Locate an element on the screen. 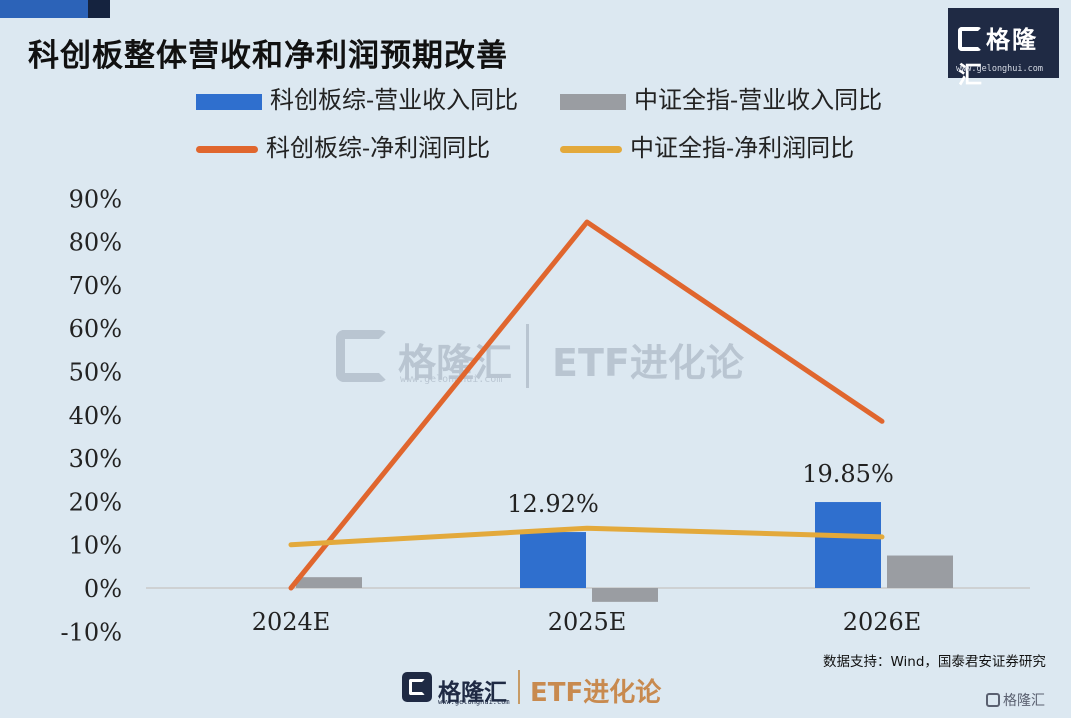 The height and width of the screenshot is (718, 1071). chart-title: 科创板整体营收和净利润预期改善 is located at coordinates (268, 56).